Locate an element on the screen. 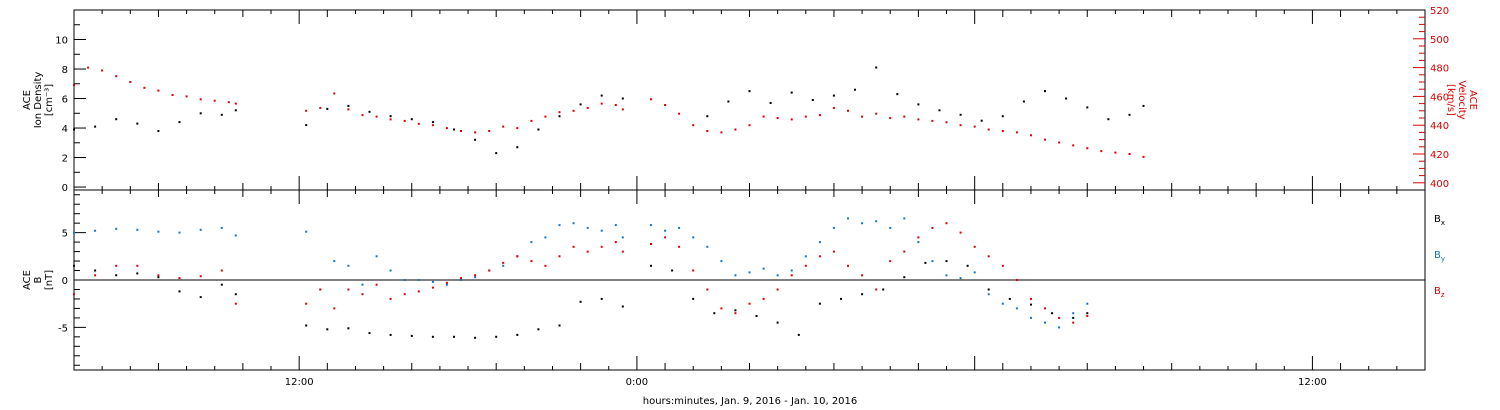  legend-entry-by: By is located at coordinates (1439, 256).